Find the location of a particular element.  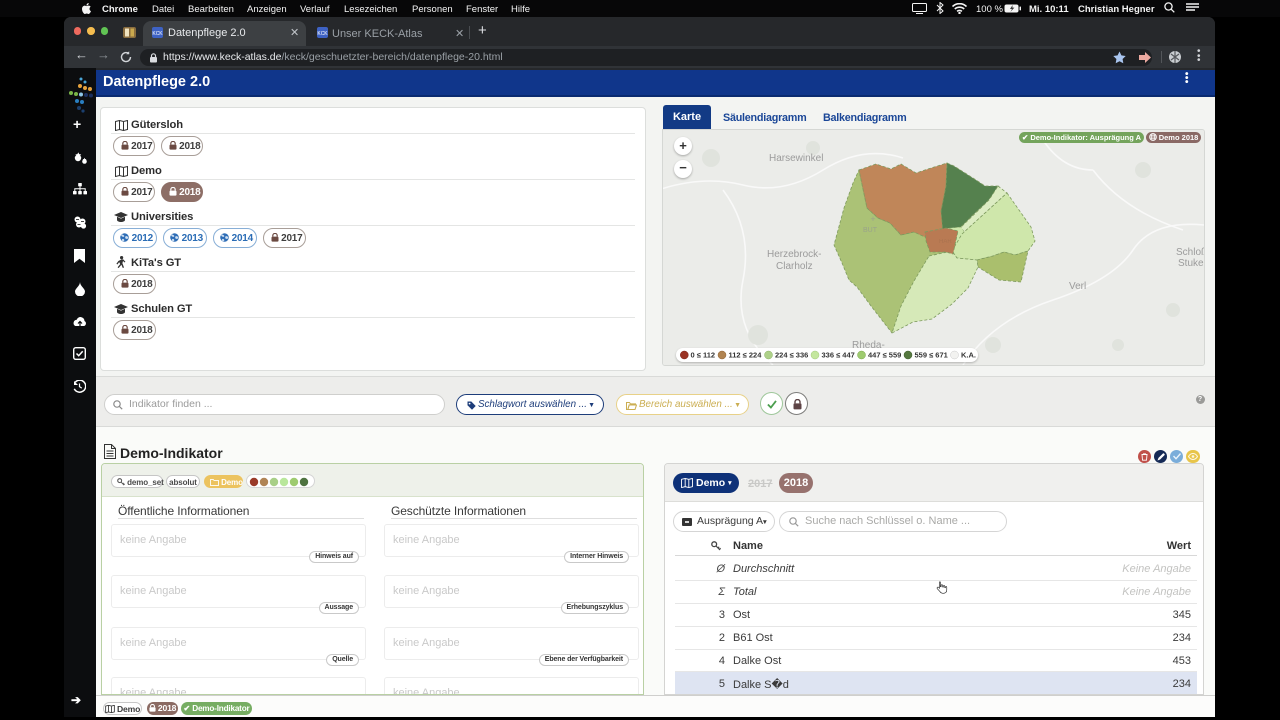

svg-text: 447 ≤ 559 is located at coordinates (884, 354).